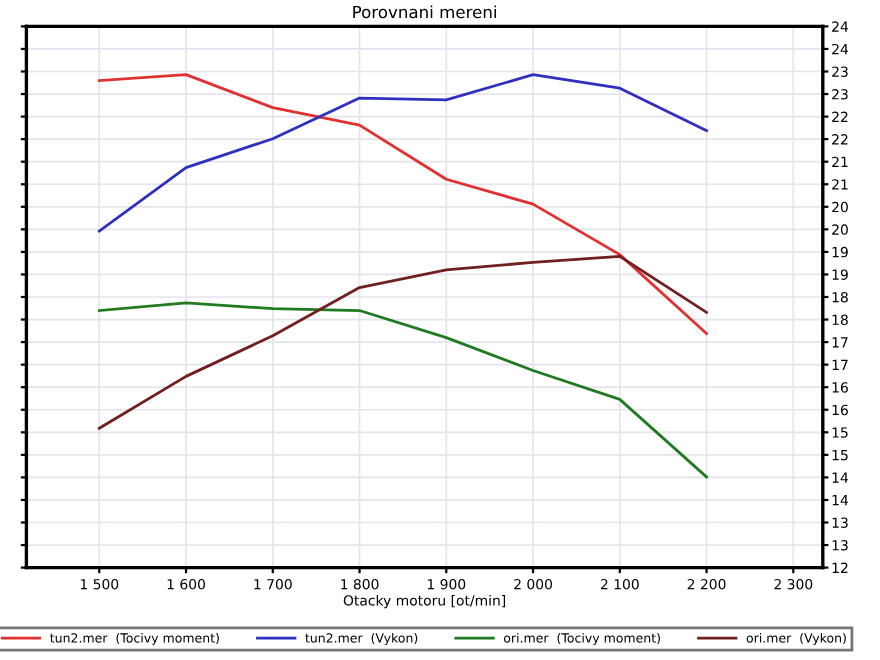  I want to click on chart-title: Porovnani mereni, so click(424, 12).